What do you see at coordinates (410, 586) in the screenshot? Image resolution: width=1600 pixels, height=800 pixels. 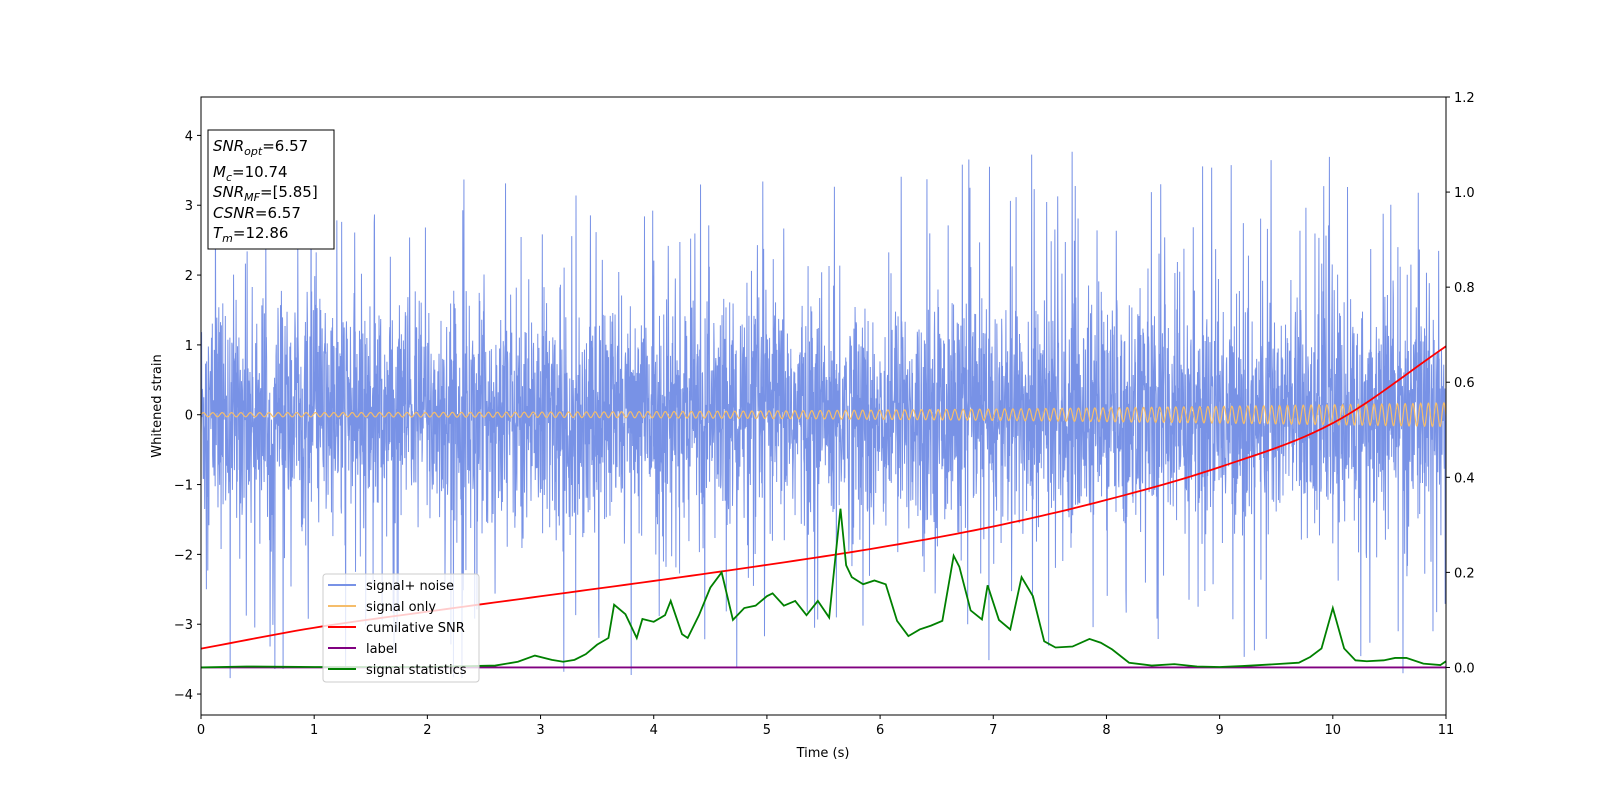 I see `legend-label-signal-noise: signal+ noise` at bounding box center [410, 586].